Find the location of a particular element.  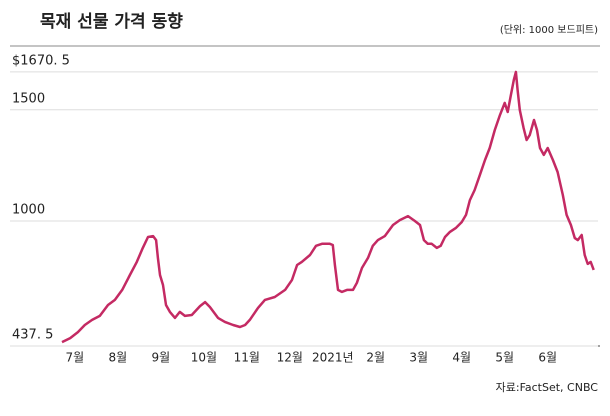

source-note: 자료:FactSet, CNBC is located at coordinates (547, 387).